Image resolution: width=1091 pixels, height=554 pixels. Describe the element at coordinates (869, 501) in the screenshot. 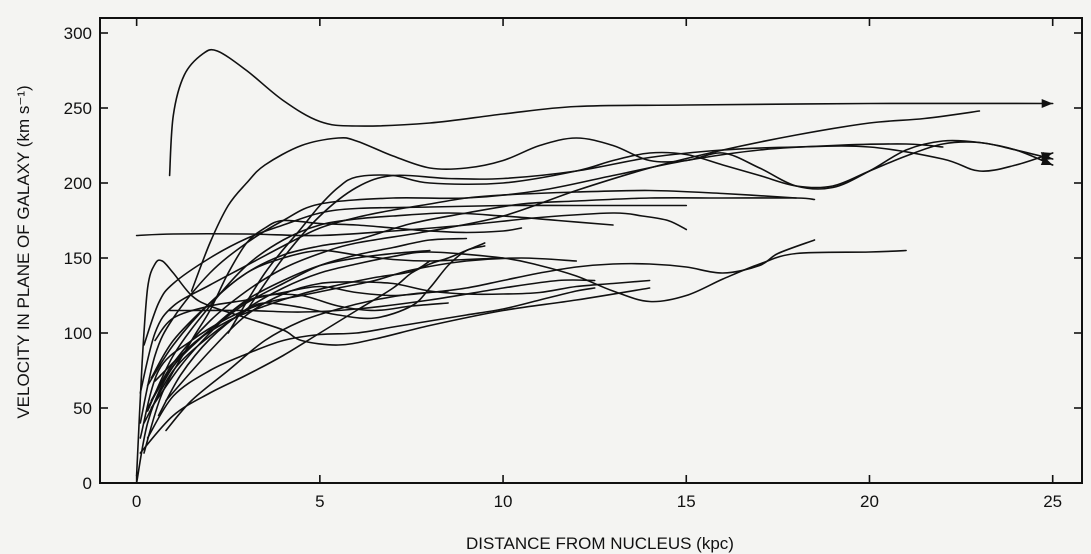

I see `x-tick-label: 20` at that location.